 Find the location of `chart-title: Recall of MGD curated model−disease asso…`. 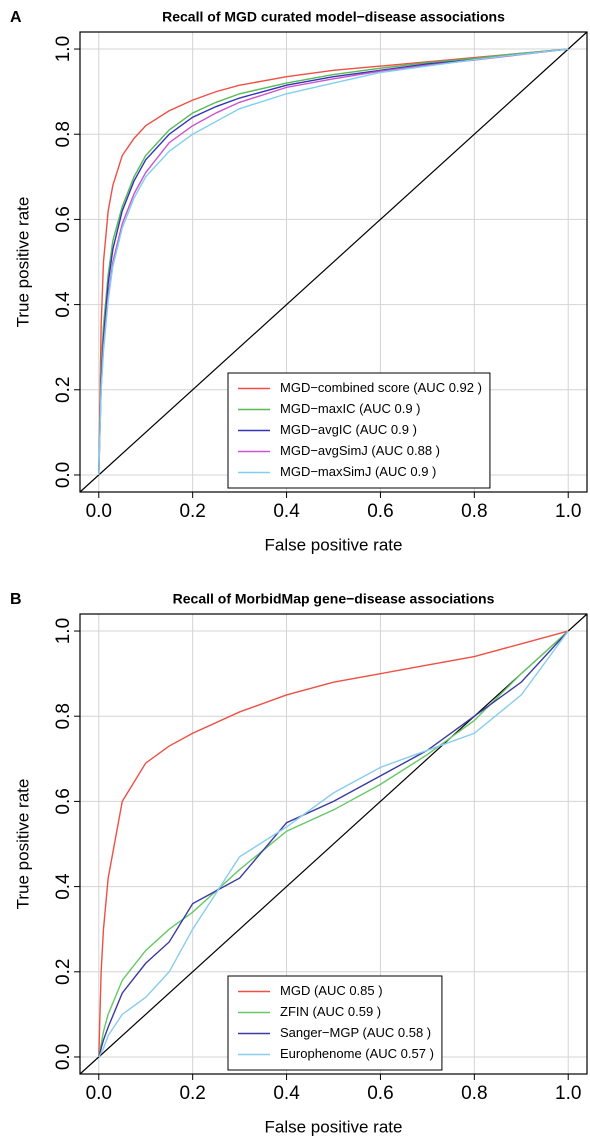

chart-title: Recall of MGD curated model−disease asso… is located at coordinates (333, 17).